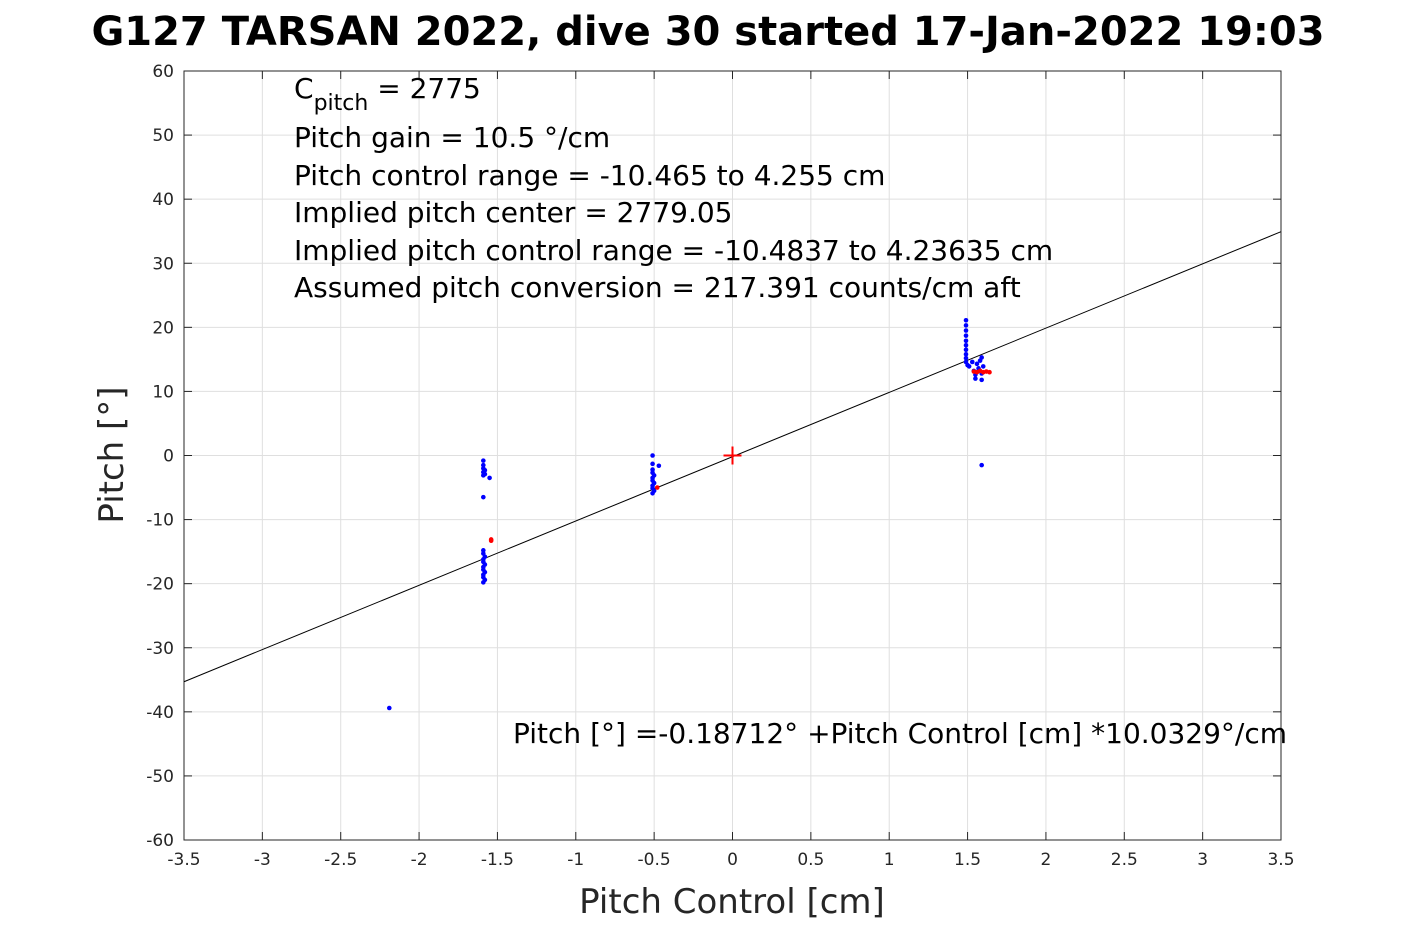 The height and width of the screenshot is (945, 1417). I want to click on x-tick-label: -2, so click(419, 860).